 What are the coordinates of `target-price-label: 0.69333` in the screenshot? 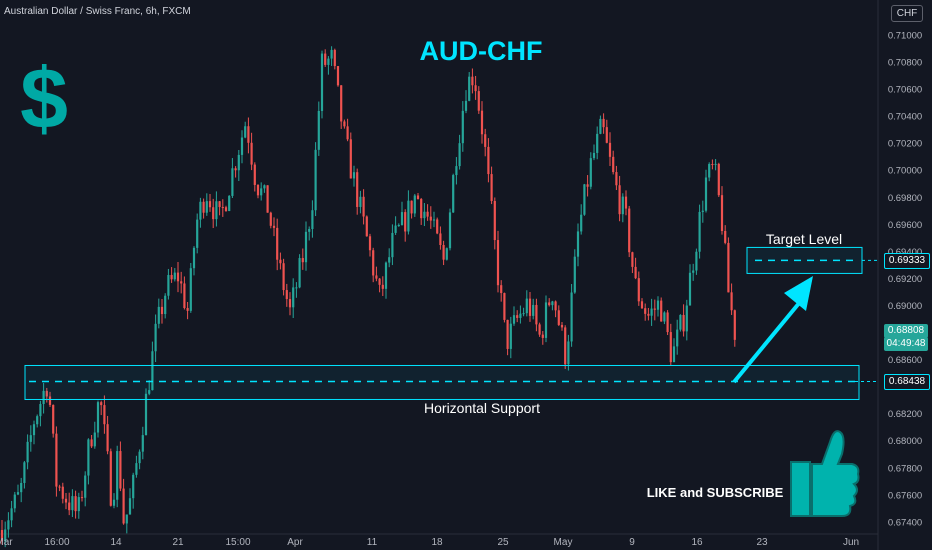 It's located at (907, 261).